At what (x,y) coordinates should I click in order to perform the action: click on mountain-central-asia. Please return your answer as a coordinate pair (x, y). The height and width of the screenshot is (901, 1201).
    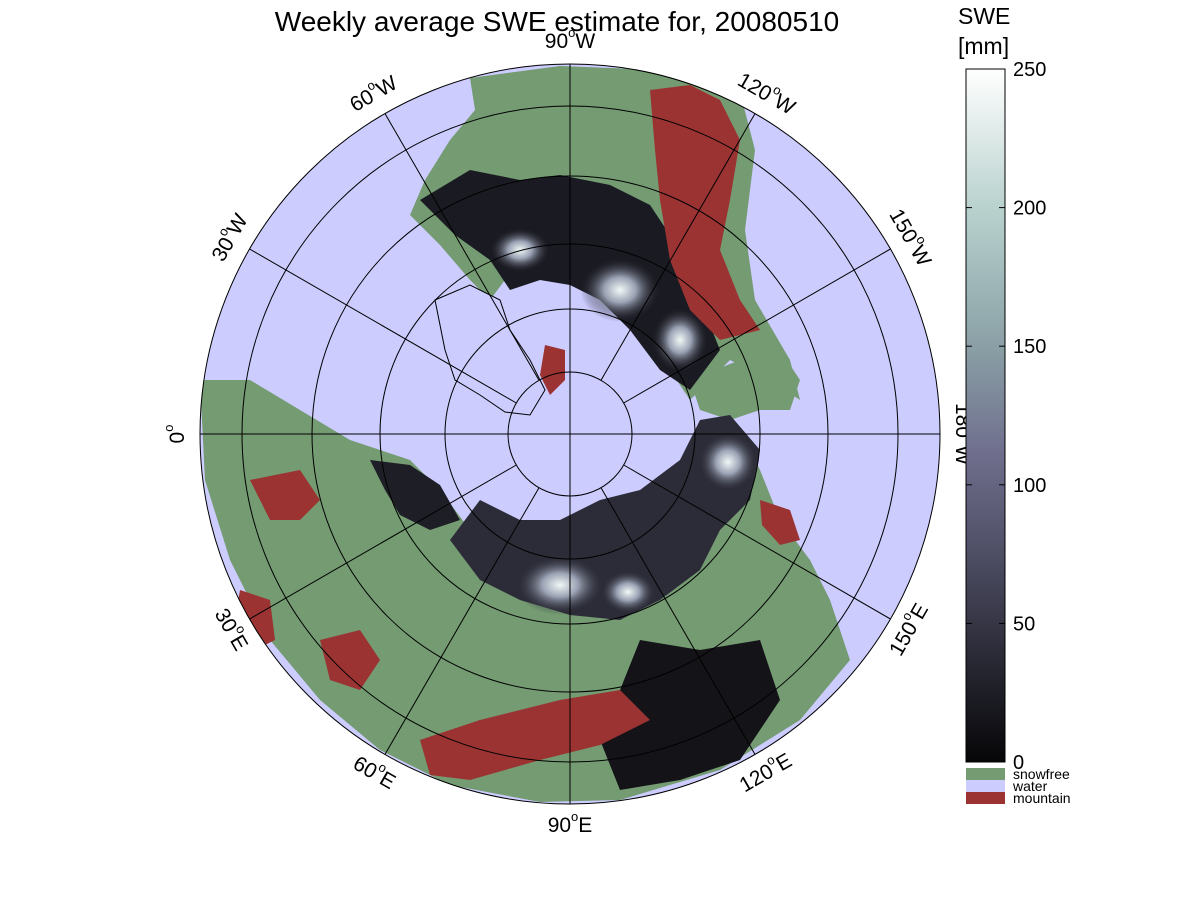
    Looking at the image, I should click on (535, 735).